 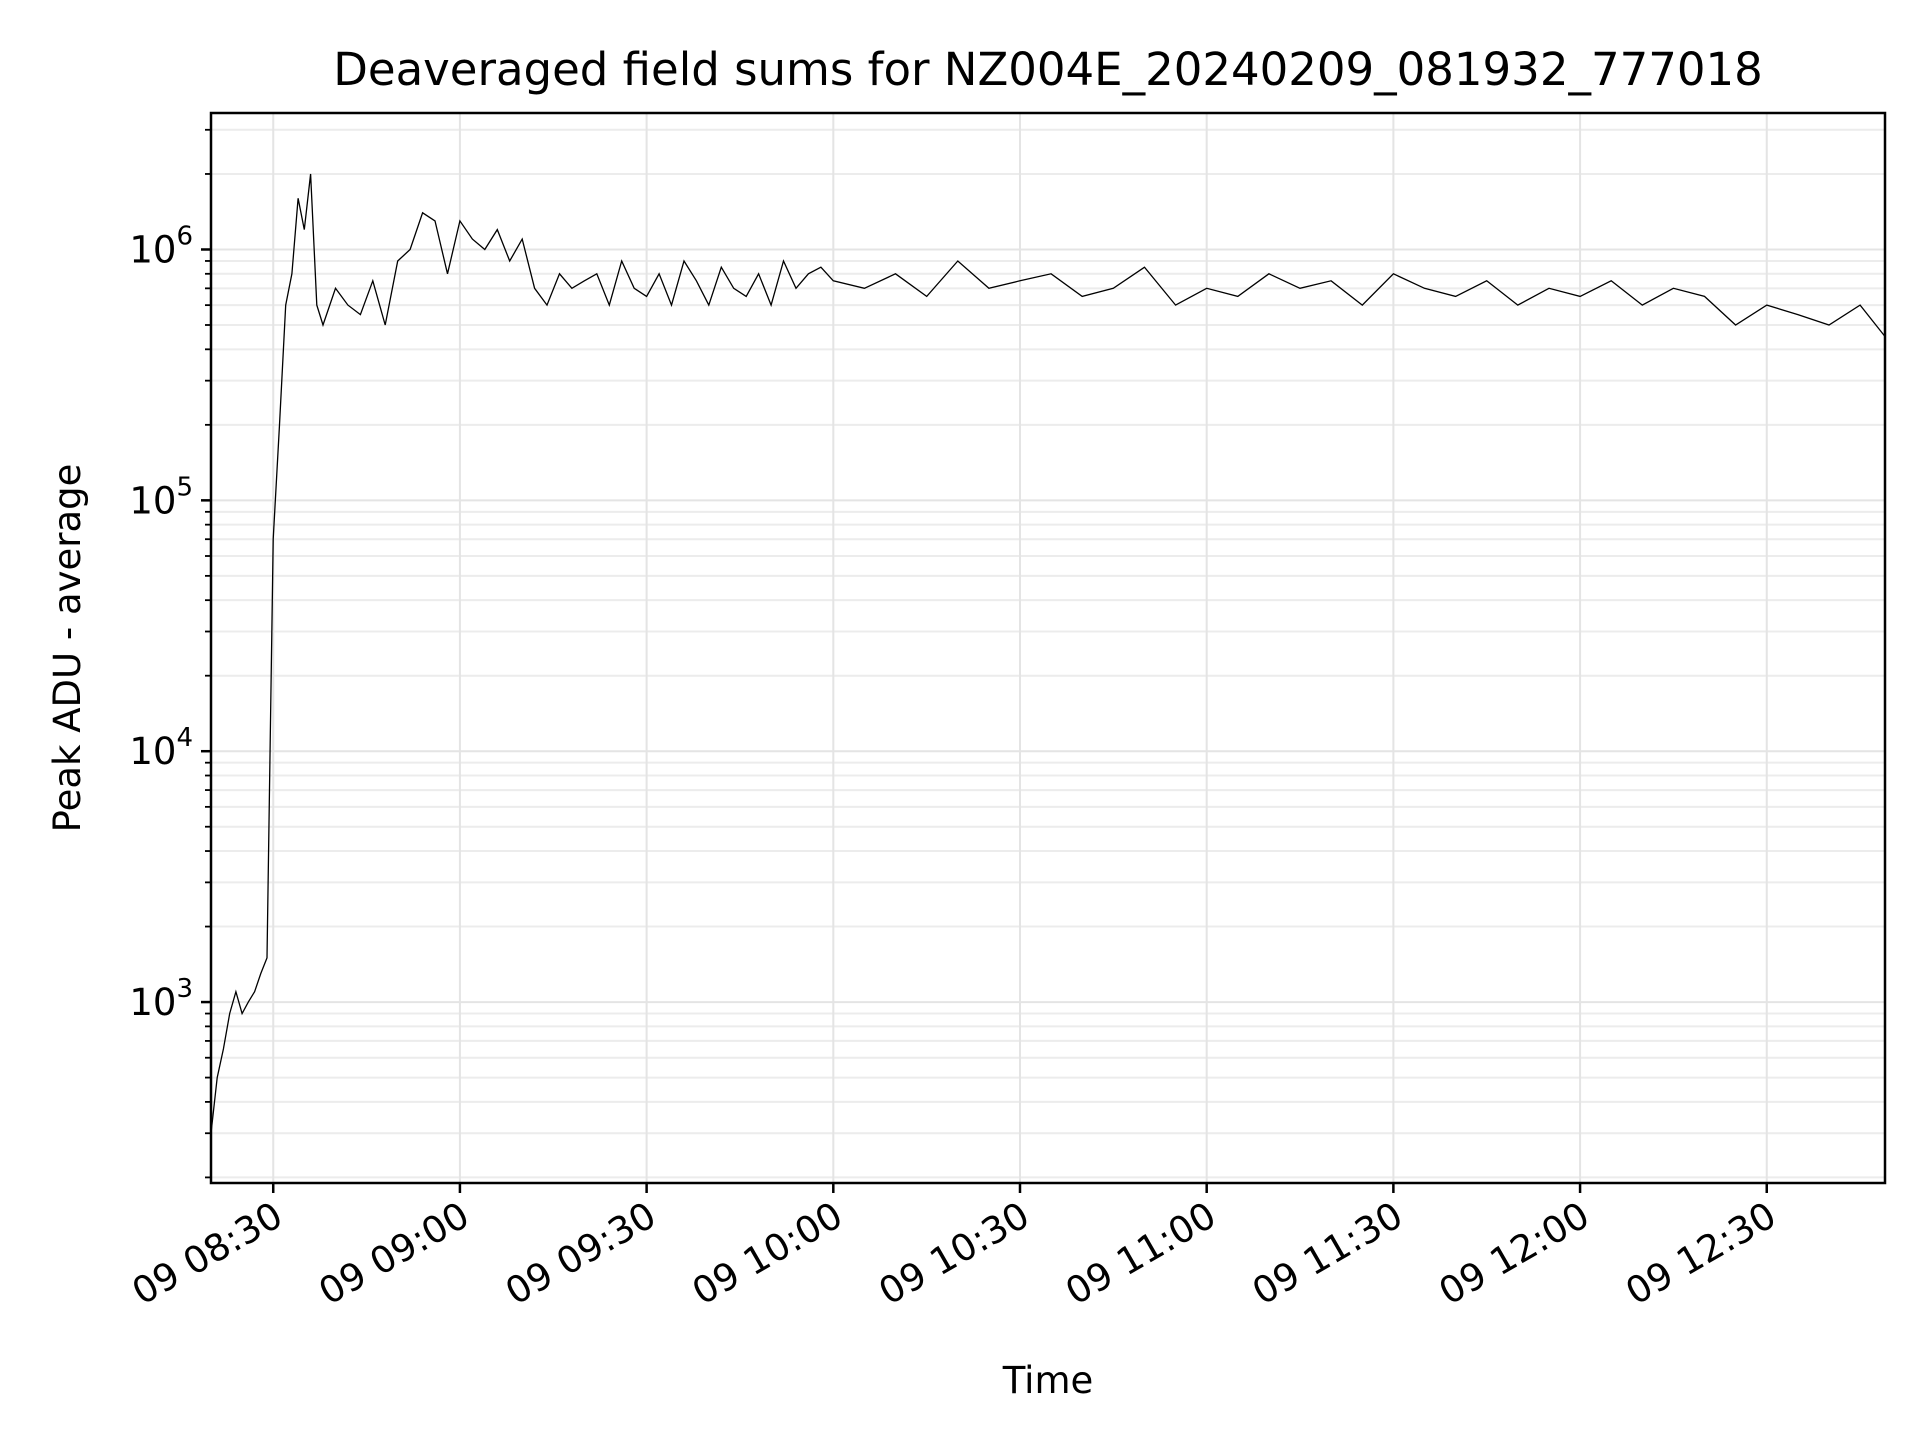 What do you see at coordinates (161, 999) in the screenshot?
I see `y-tick-label: 10³` at bounding box center [161, 999].